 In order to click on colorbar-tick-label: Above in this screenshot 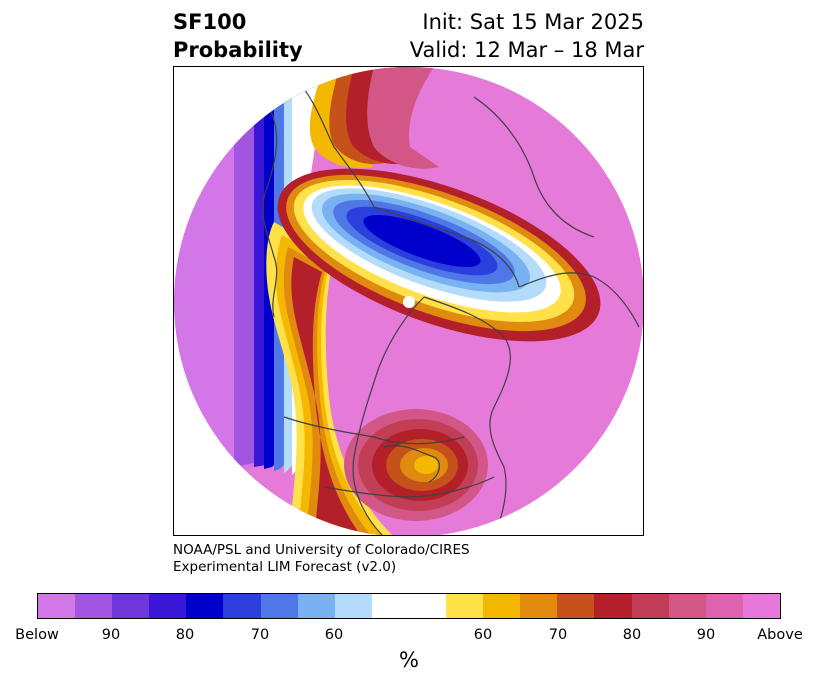, I will do `click(780, 635)`.